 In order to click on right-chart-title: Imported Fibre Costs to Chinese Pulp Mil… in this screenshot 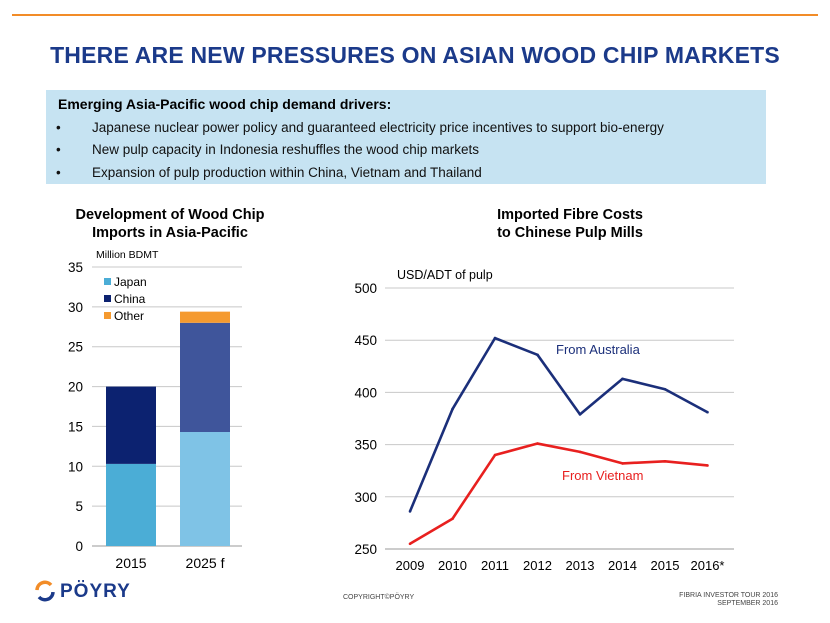, I will do `click(570, 224)`.